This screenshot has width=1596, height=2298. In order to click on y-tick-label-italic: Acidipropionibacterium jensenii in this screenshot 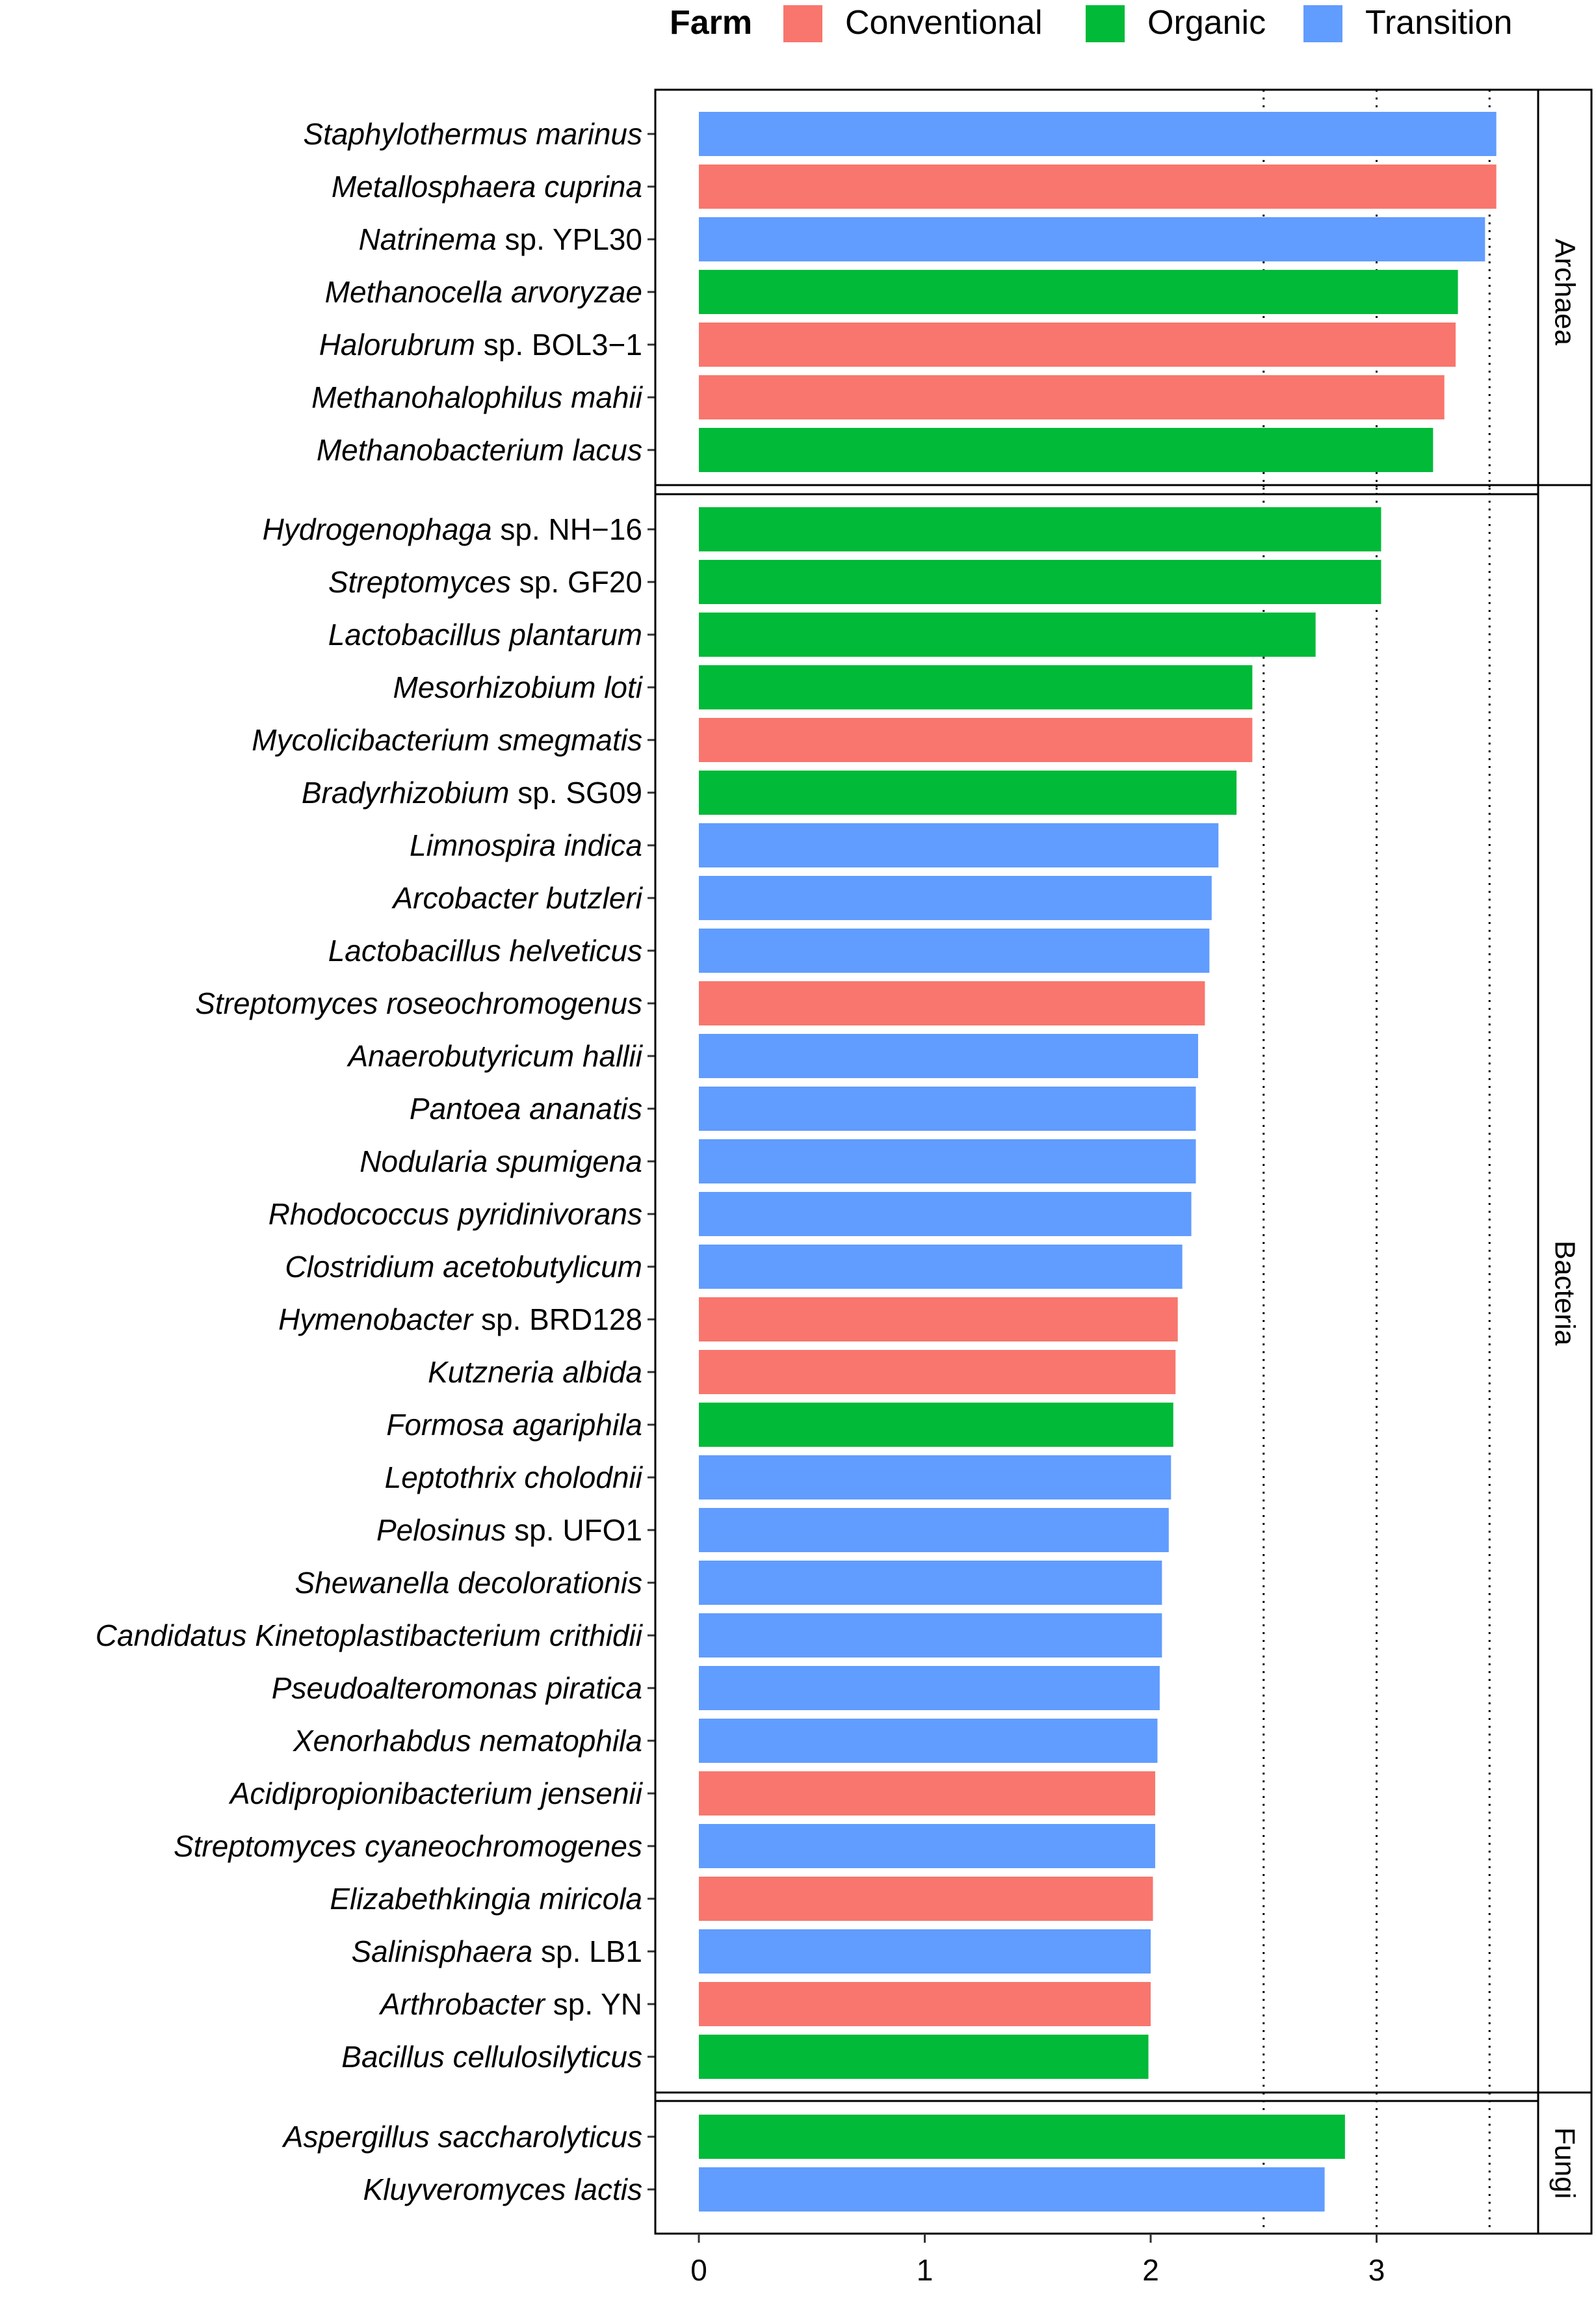, I will do `click(436, 1793)`.